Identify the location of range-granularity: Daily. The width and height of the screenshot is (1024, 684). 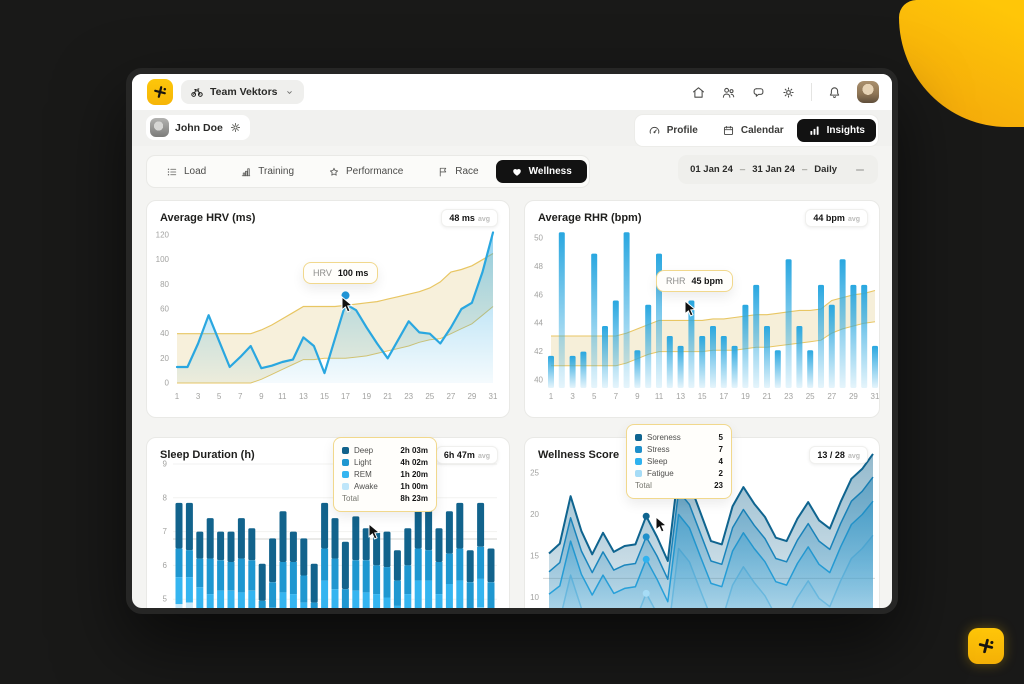
(825, 169).